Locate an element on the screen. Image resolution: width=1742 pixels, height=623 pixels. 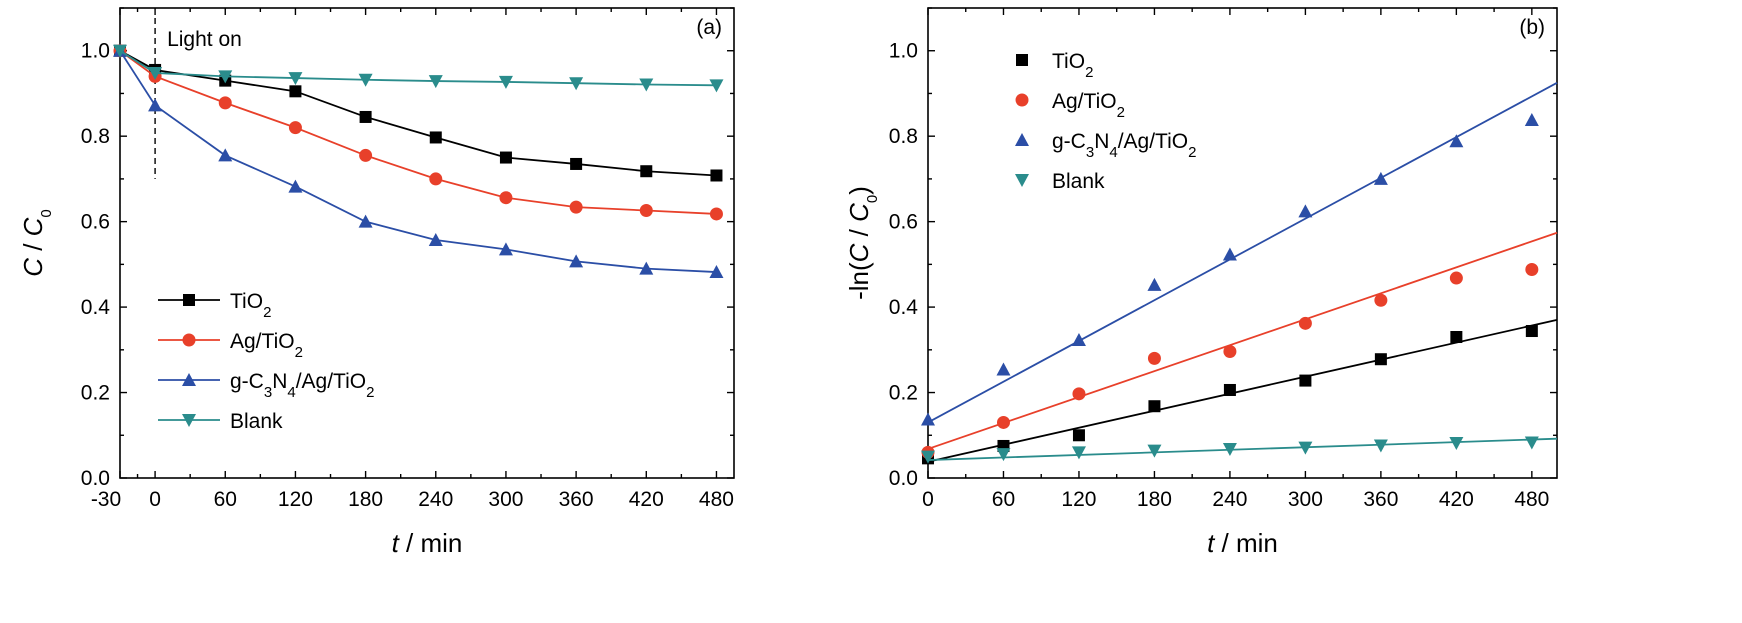
y-tick-label: 0.6 is located at coordinates (95, 222).